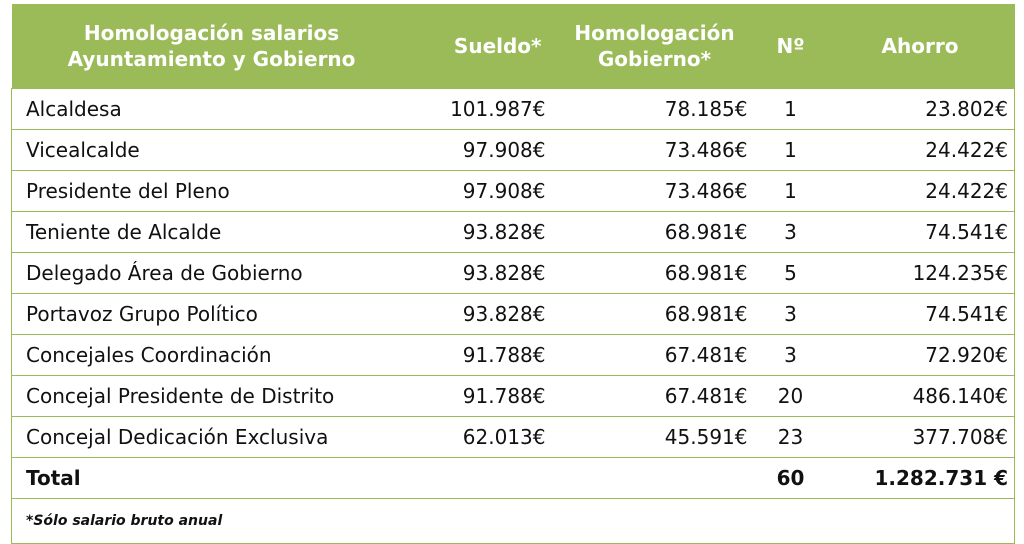 The height and width of the screenshot is (544, 1024). What do you see at coordinates (211, 273) in the screenshot?
I see `cell-category: Delegado Área de Gobierno` at bounding box center [211, 273].